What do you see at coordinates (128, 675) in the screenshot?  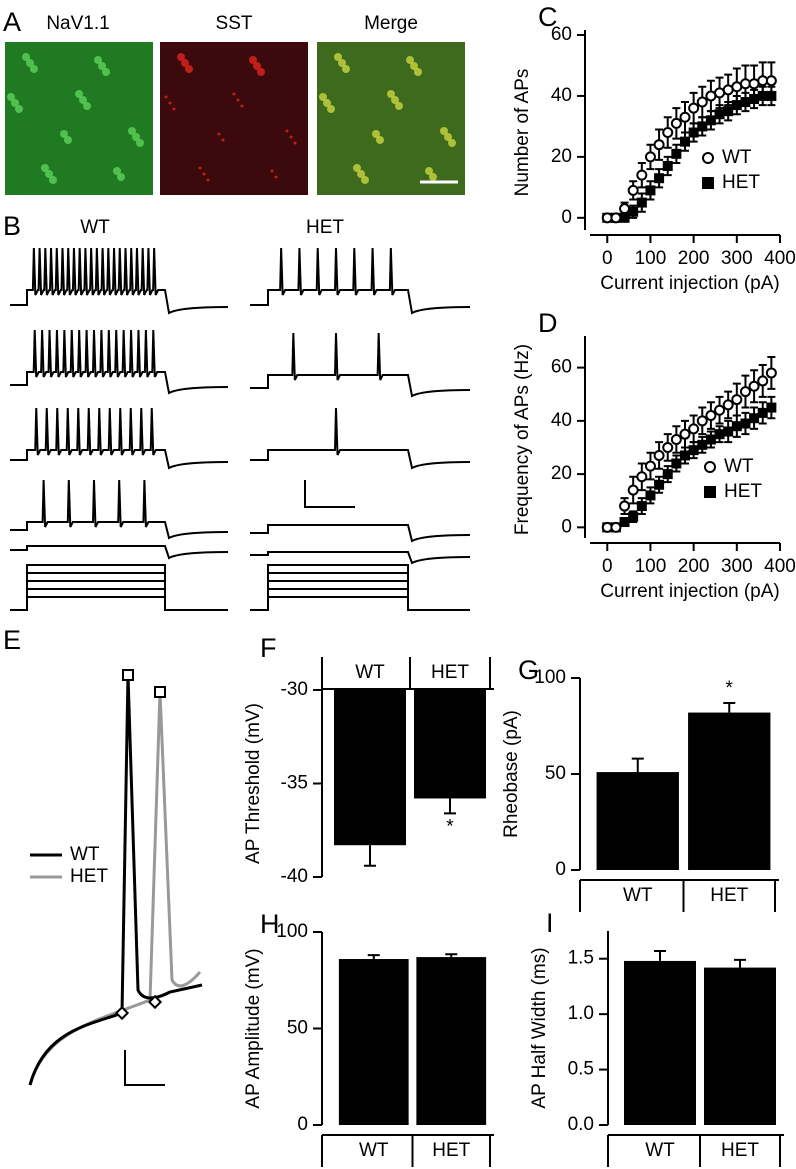 I see `peak-marker` at bounding box center [128, 675].